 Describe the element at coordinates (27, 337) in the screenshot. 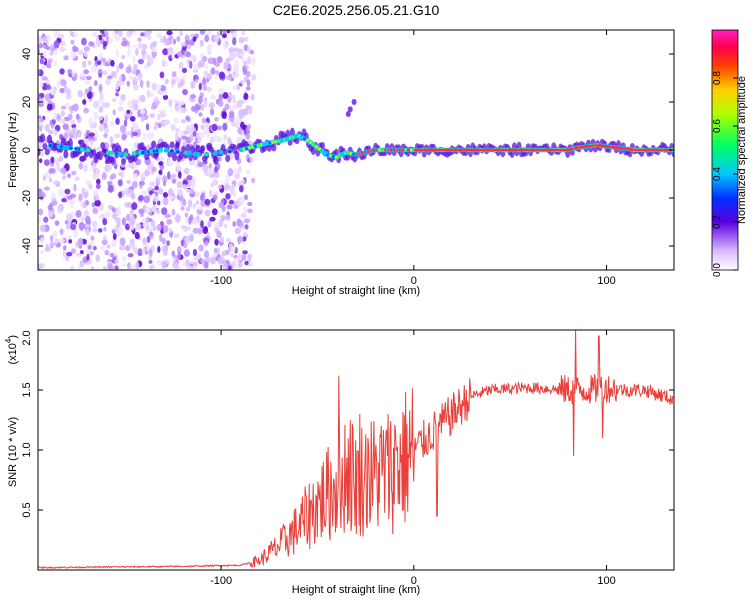

I see `bottom-y-tick-label: 2.0` at that location.